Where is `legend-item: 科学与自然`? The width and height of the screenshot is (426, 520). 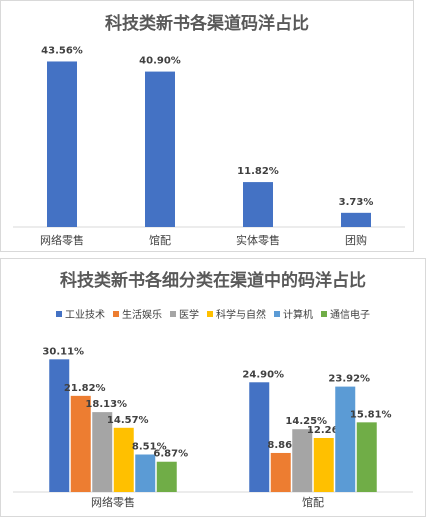
legend-item: 科学与自然 is located at coordinates (236, 313).